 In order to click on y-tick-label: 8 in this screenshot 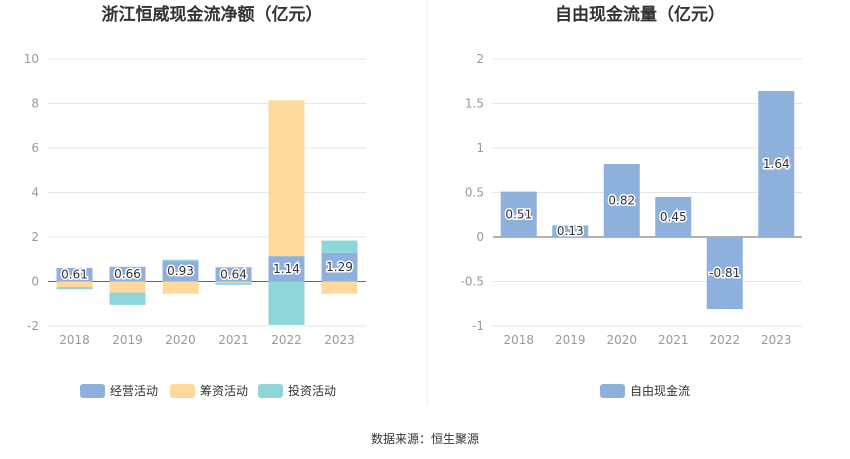, I will do `click(35, 104)`.